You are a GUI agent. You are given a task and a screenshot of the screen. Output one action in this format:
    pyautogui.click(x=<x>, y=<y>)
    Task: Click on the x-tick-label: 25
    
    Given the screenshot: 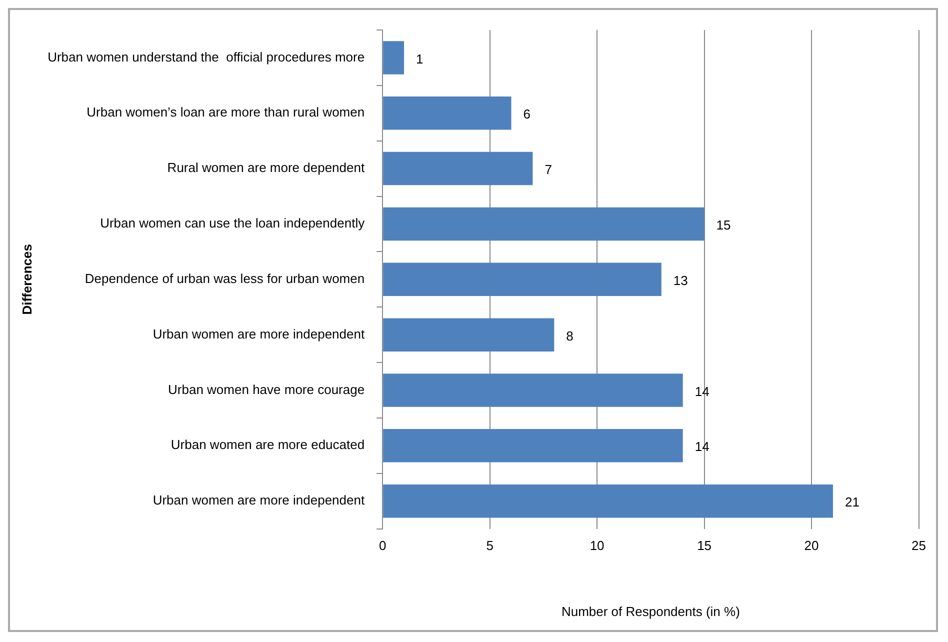 What is the action you would take?
    pyautogui.click(x=919, y=546)
    